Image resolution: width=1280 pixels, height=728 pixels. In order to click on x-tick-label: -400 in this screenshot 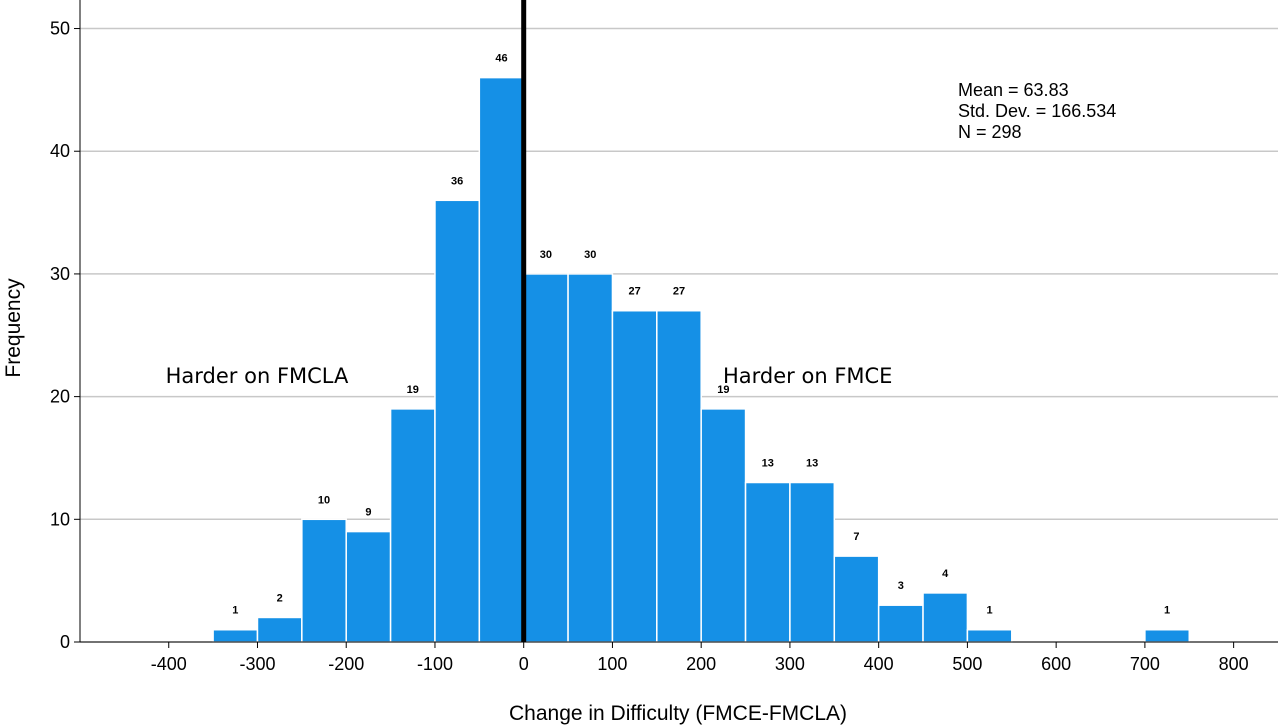, I will do `click(169, 664)`.